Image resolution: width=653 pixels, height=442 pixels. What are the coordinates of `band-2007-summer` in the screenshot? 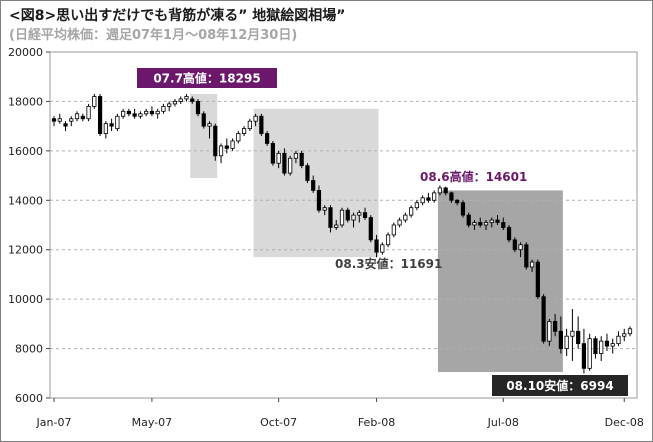 It's located at (204, 136).